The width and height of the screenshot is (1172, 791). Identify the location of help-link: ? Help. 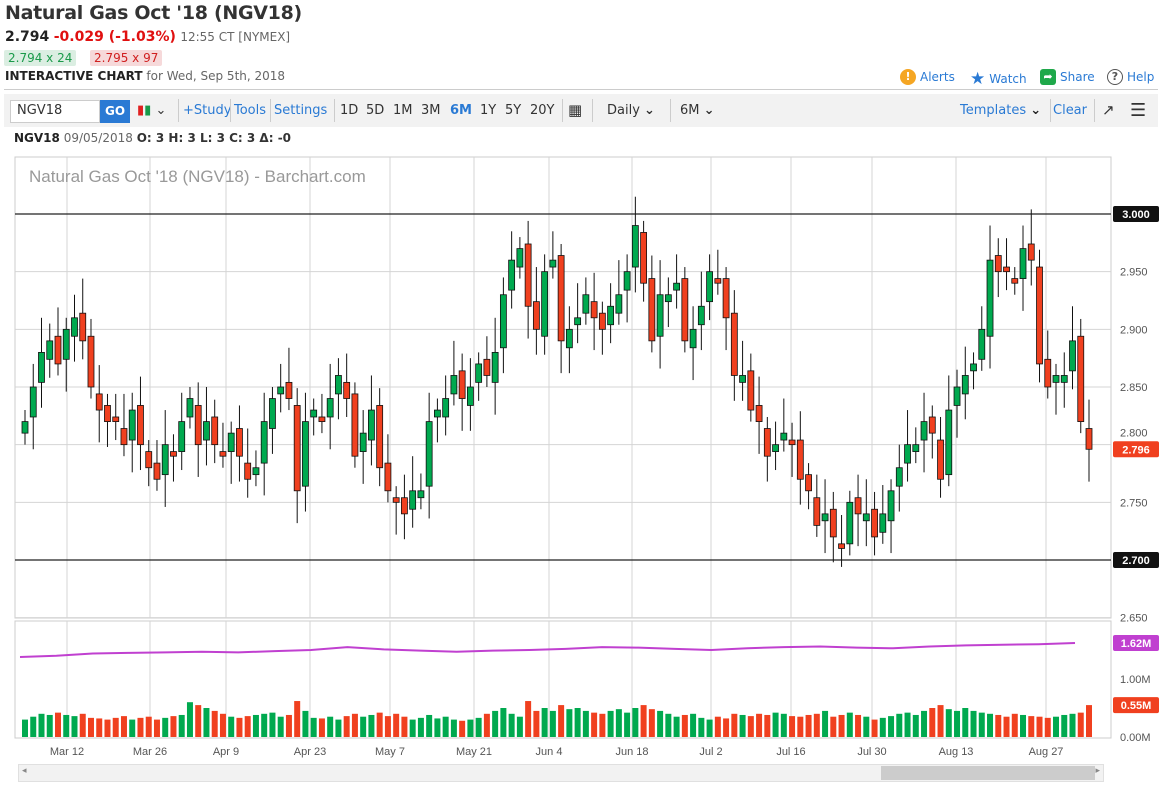
(1130, 77).